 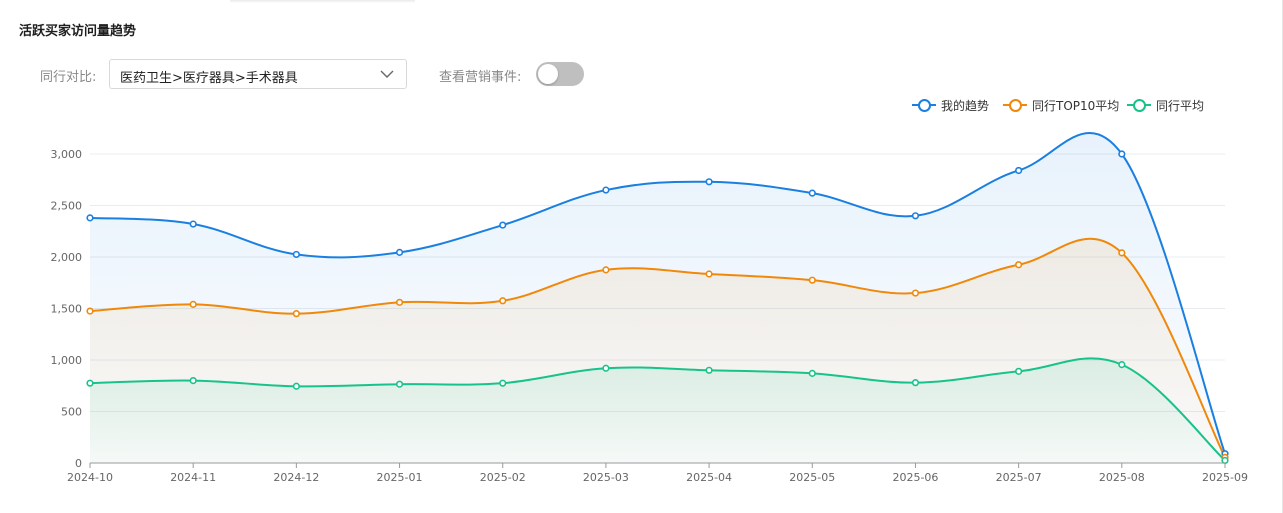 What do you see at coordinates (67, 309) in the screenshot?
I see `y-tick-label: 1,500` at bounding box center [67, 309].